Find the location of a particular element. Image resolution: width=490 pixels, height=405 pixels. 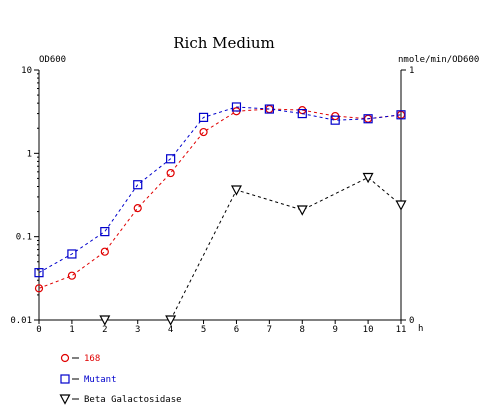

legend-label: 168 is located at coordinates (92, 359).